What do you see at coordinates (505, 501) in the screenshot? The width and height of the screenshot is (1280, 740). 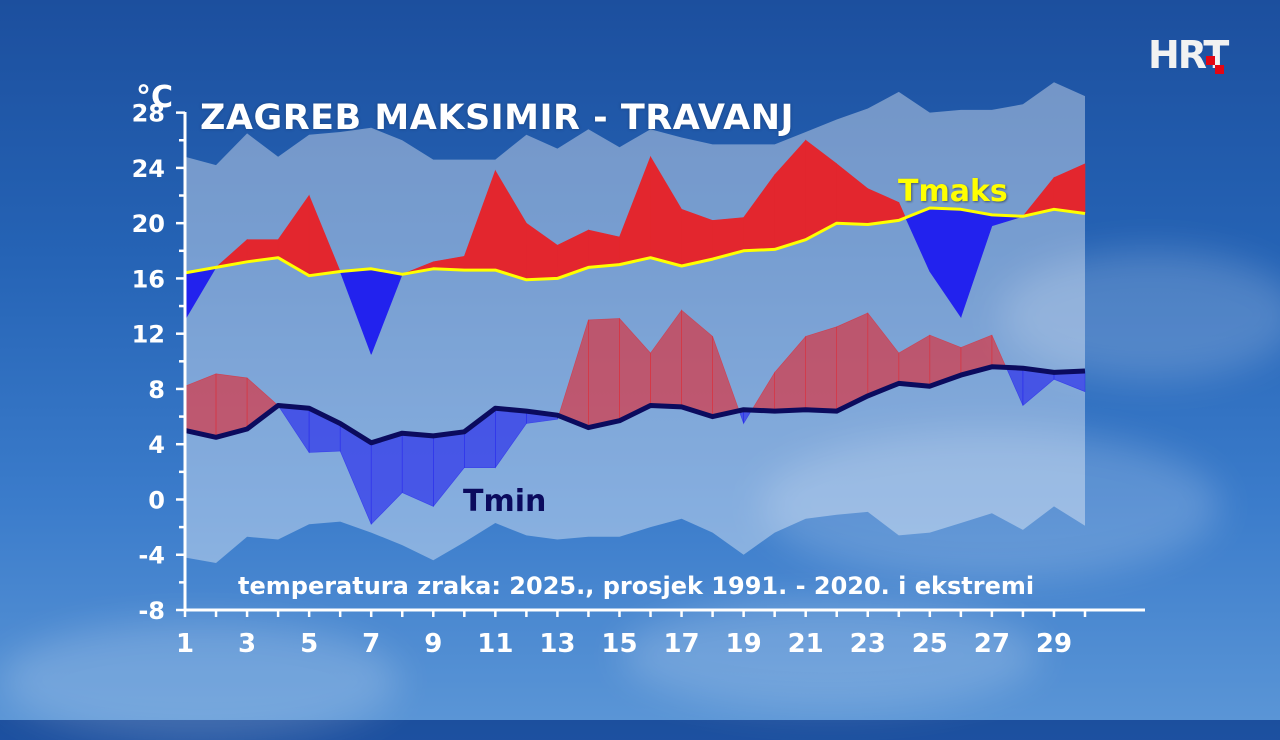 I see `legend-tmin: Tmin` at bounding box center [505, 501].